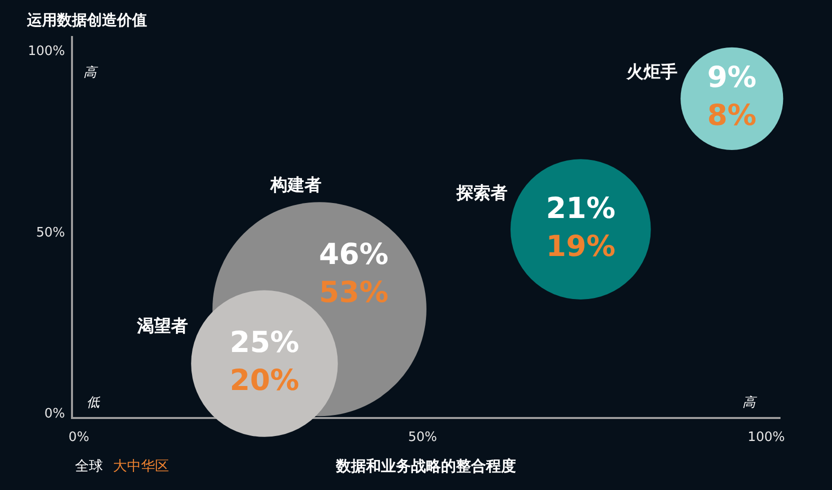 The image size is (832, 490). Describe the element at coordinates (425, 465) in the screenshot. I see `x-axis-title: 数据和业务战略的整合程度` at that location.